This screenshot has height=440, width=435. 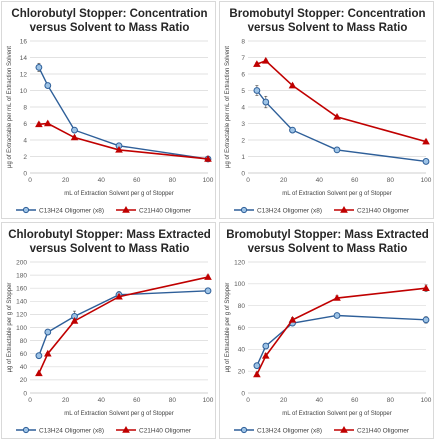 I want to click on y-tick-label: 14, so click(x=24, y=58).